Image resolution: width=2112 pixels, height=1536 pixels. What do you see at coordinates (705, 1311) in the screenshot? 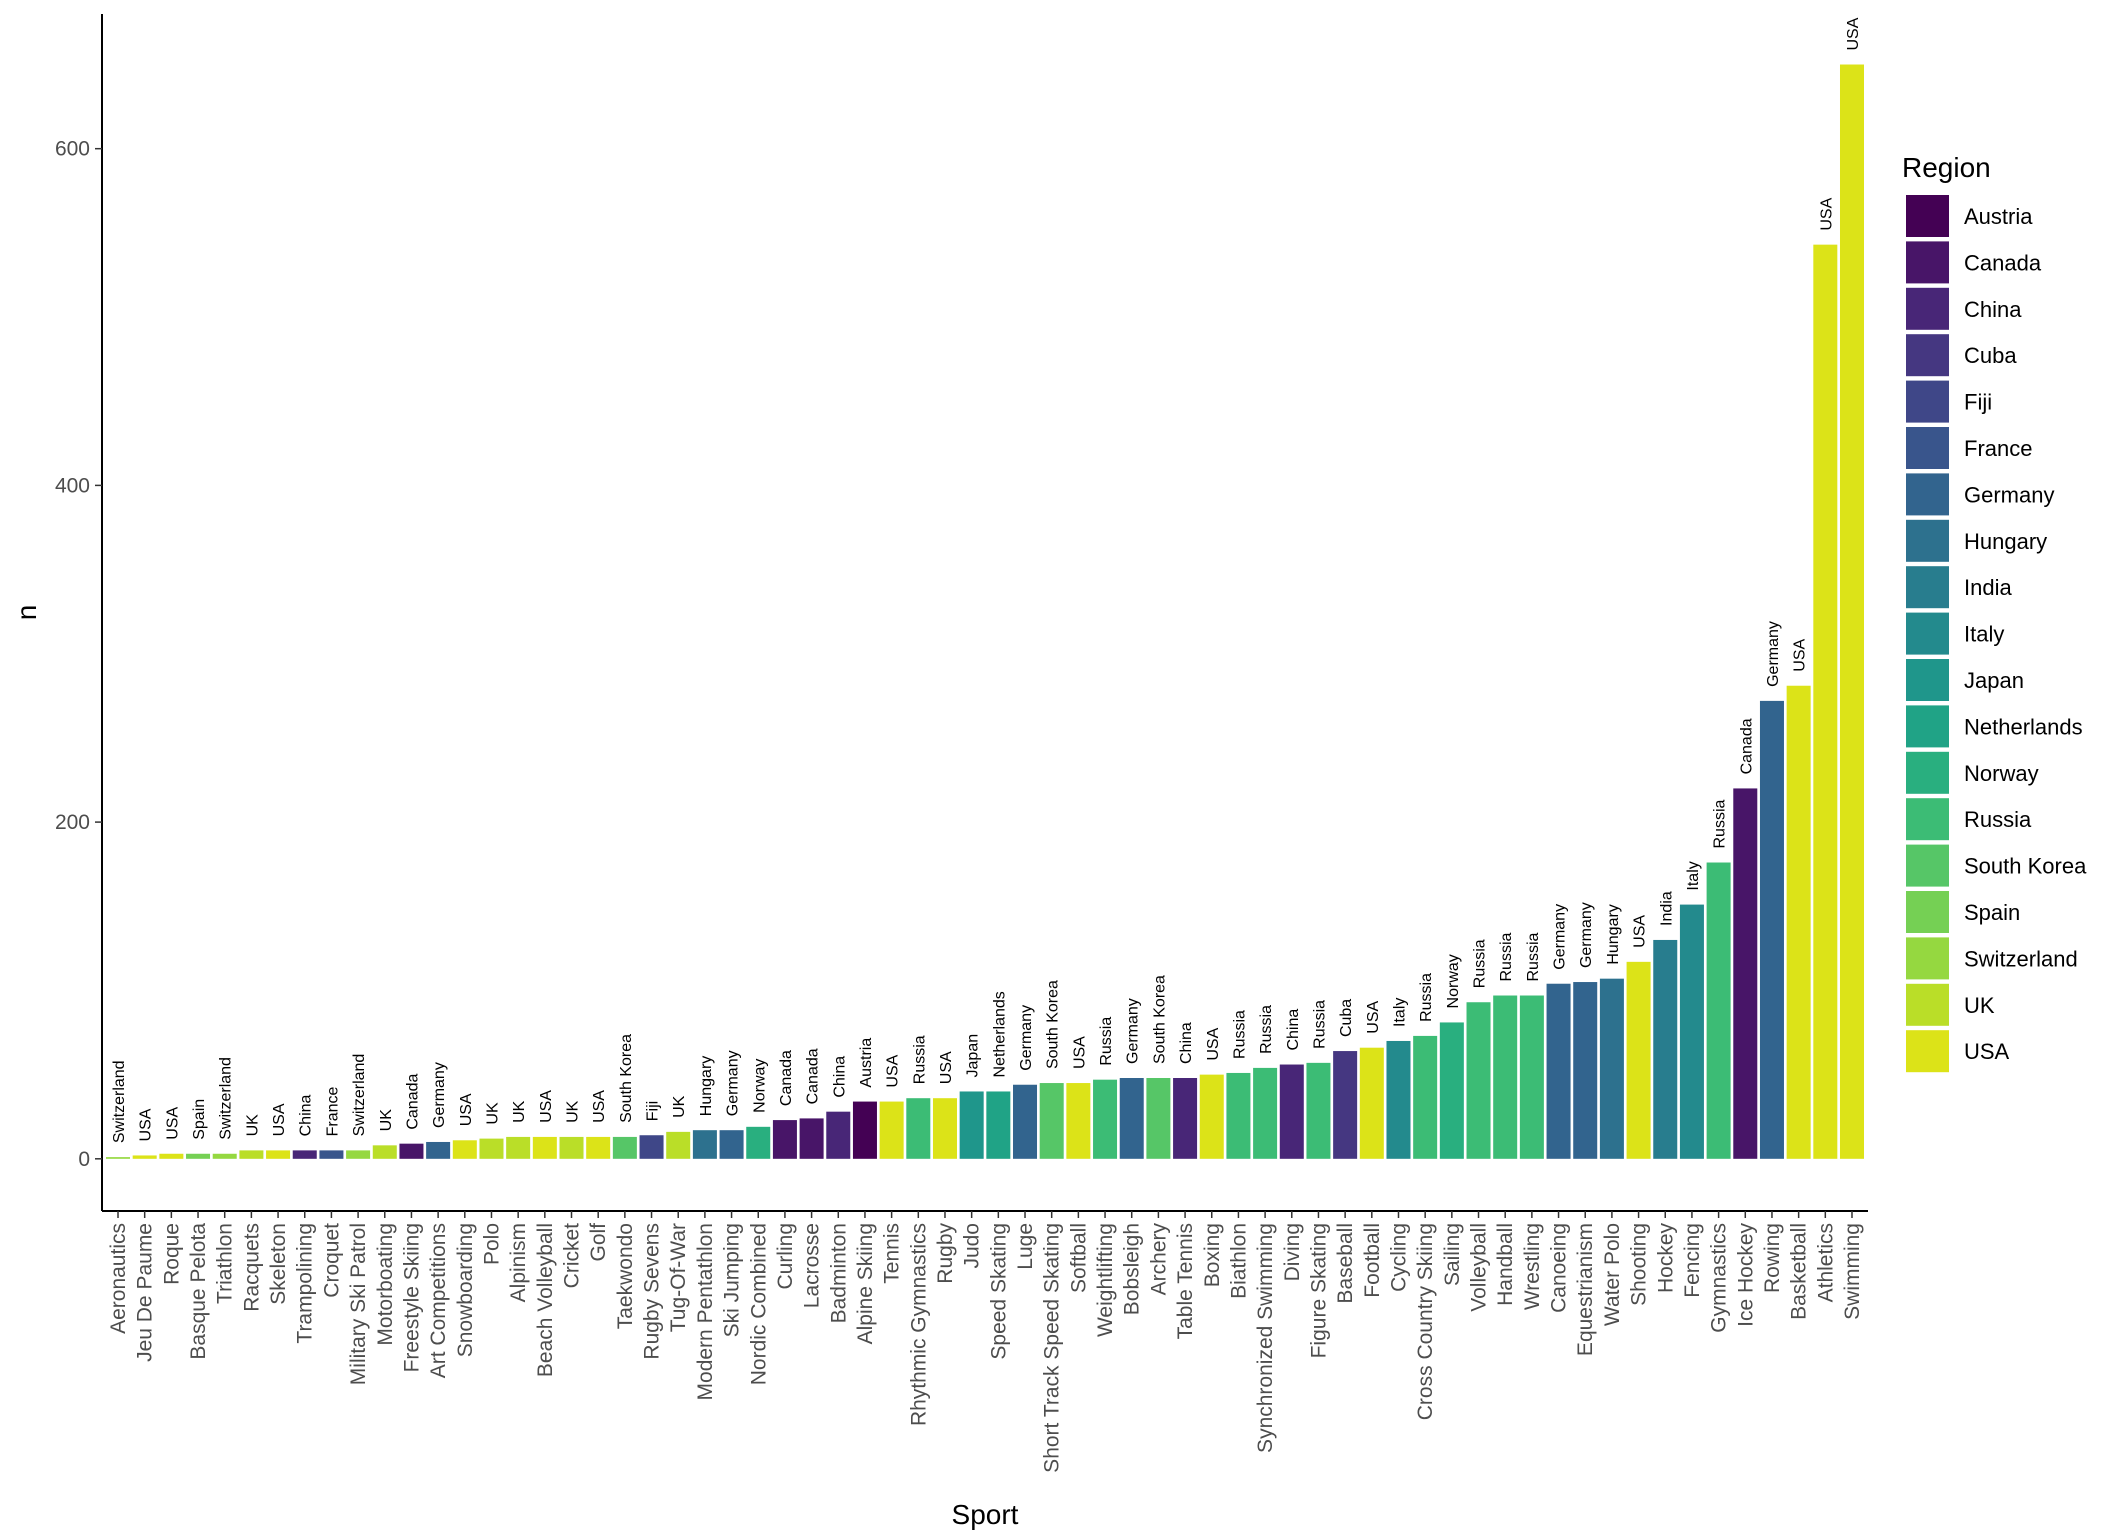
I see `x-tick-label: Modern Pentathlon` at bounding box center [705, 1311].